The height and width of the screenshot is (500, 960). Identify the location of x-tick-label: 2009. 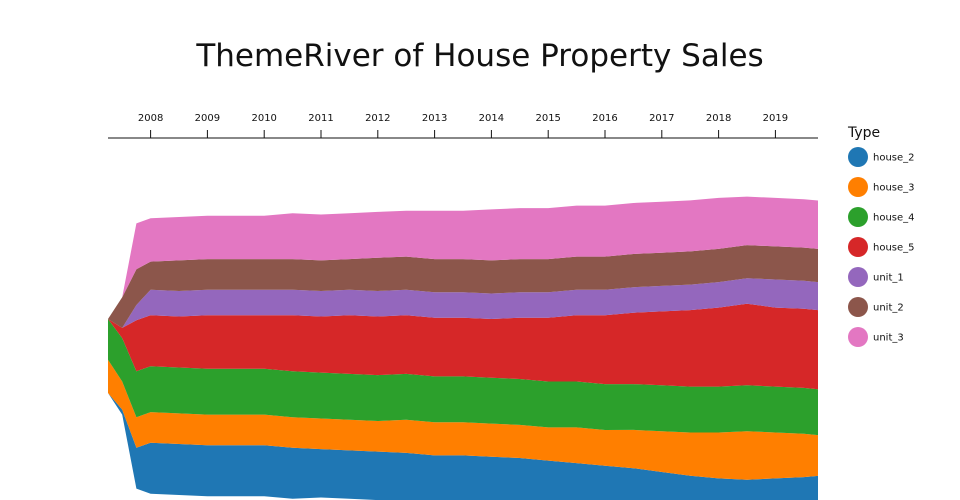
(207, 118).